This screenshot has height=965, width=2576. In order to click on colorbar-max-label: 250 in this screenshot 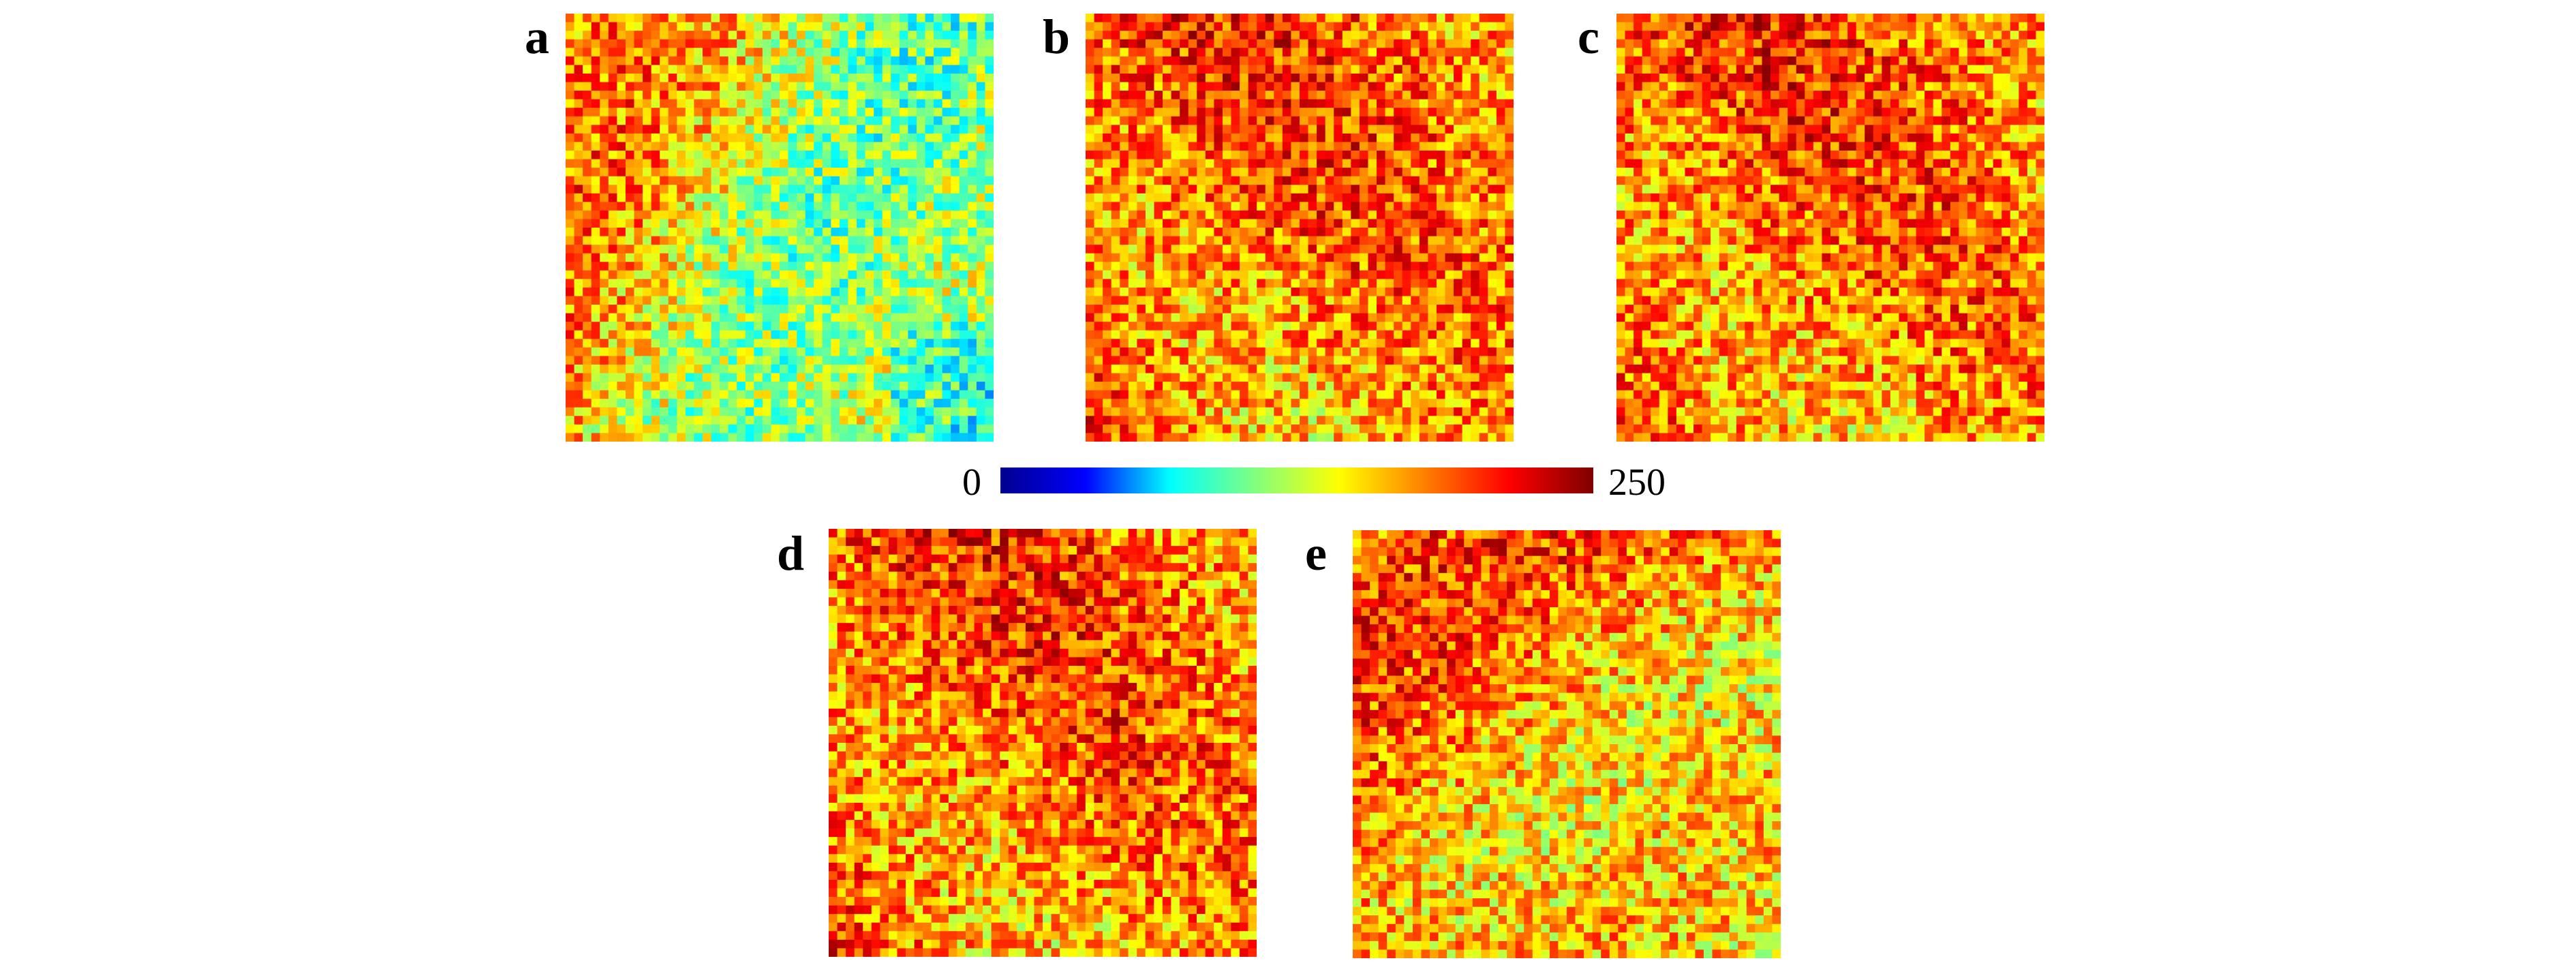, I will do `click(1637, 482)`.